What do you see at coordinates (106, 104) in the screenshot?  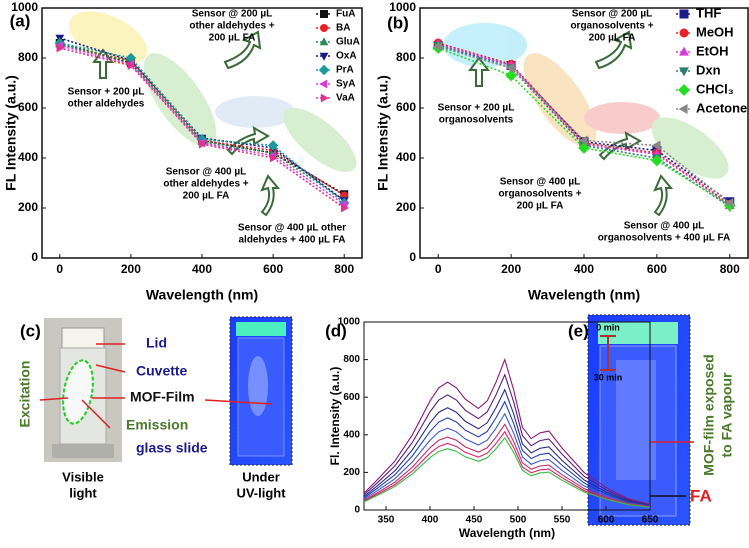 I see `annotation: other aldehydes` at bounding box center [106, 104].